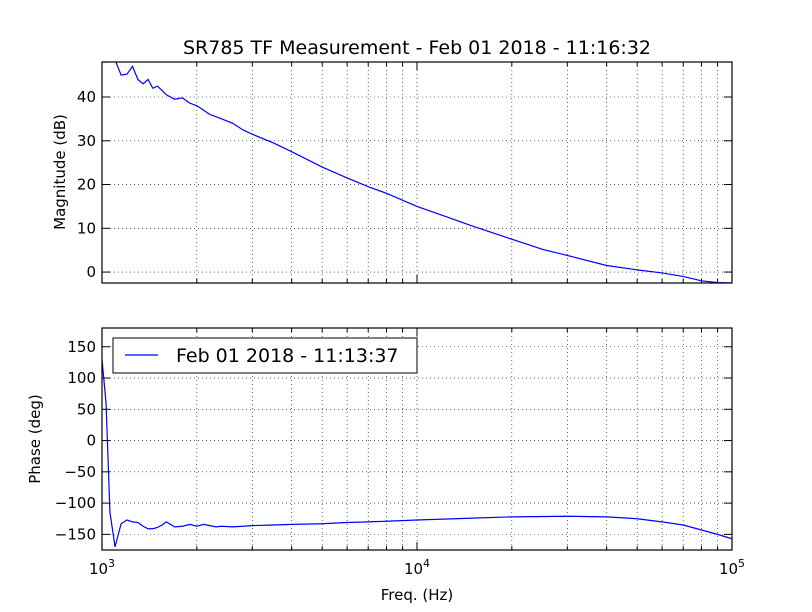 The width and height of the screenshot is (812, 612). What do you see at coordinates (81, 347) in the screenshot?
I see `phase-y-tick-label: 150` at bounding box center [81, 347].